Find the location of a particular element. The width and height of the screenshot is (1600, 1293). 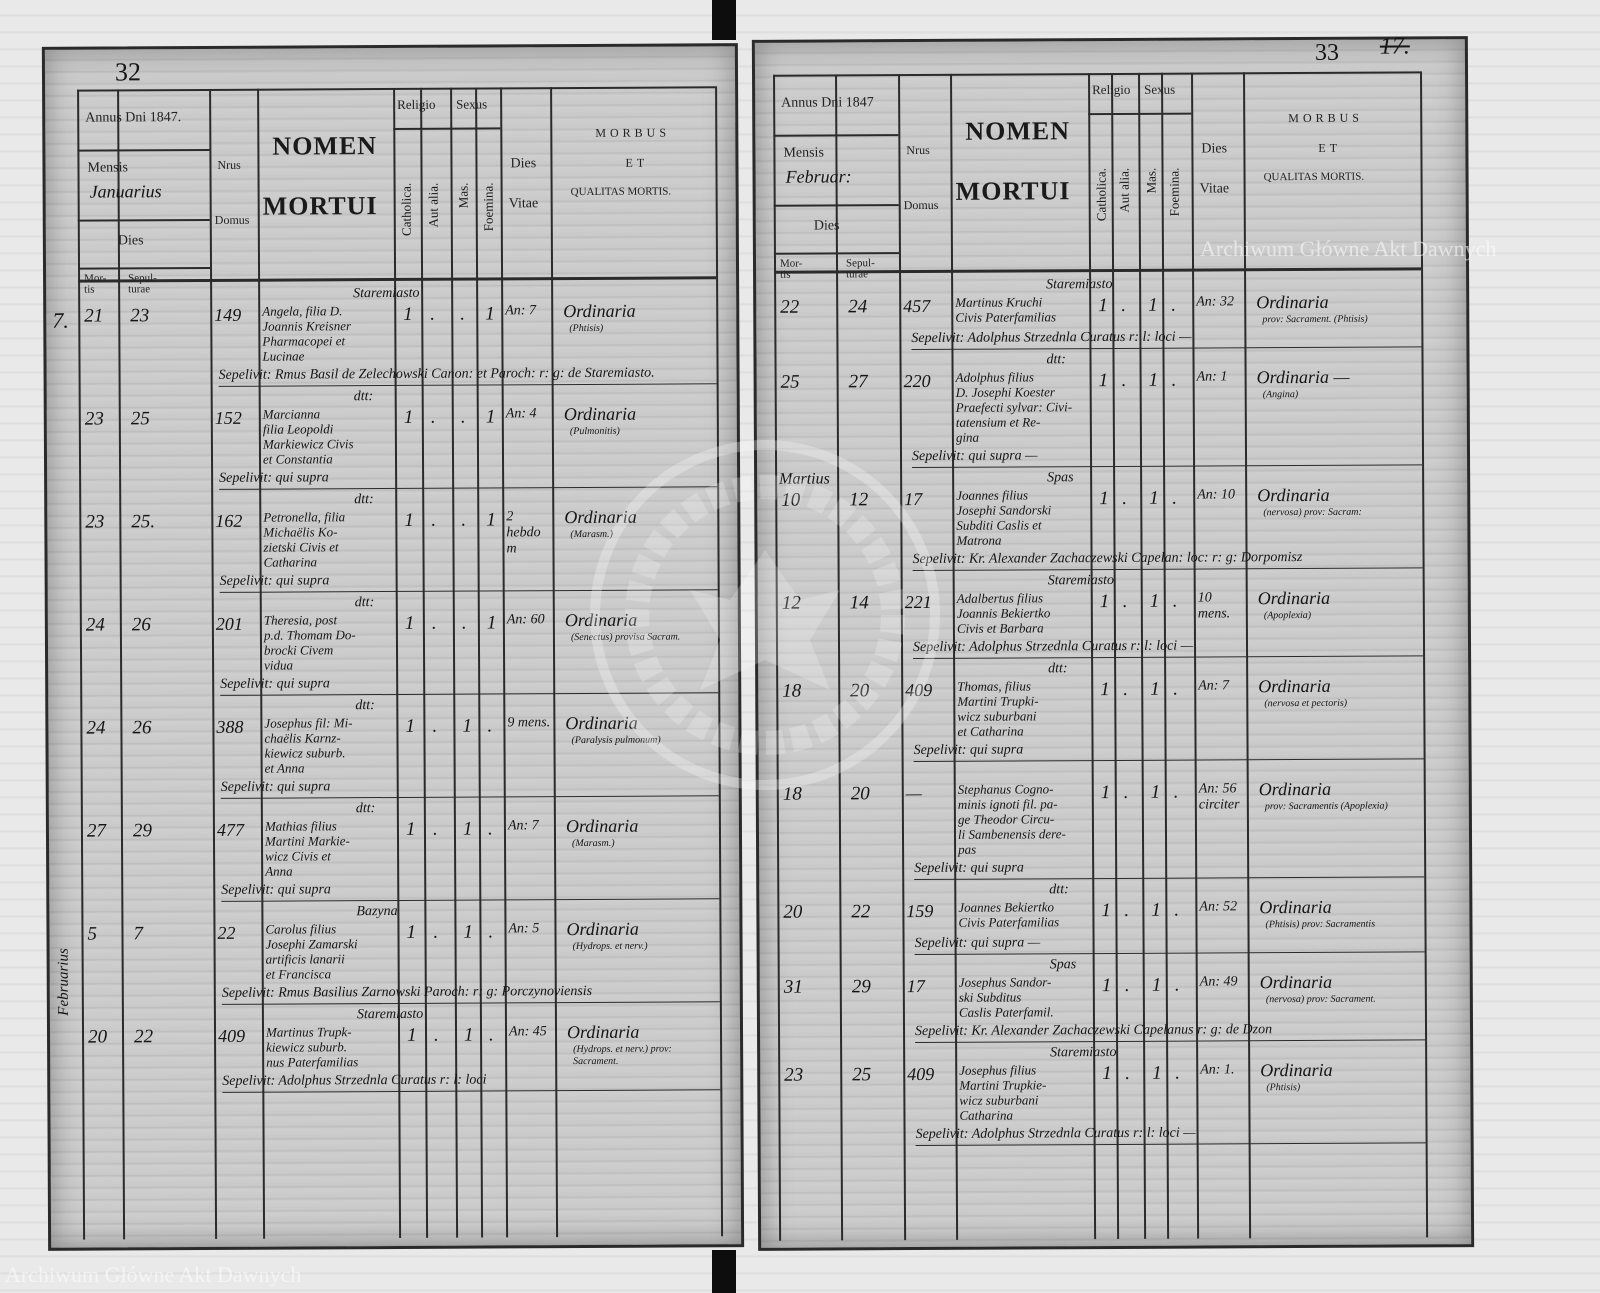

mensis-value: Februar: is located at coordinates (818, 176).